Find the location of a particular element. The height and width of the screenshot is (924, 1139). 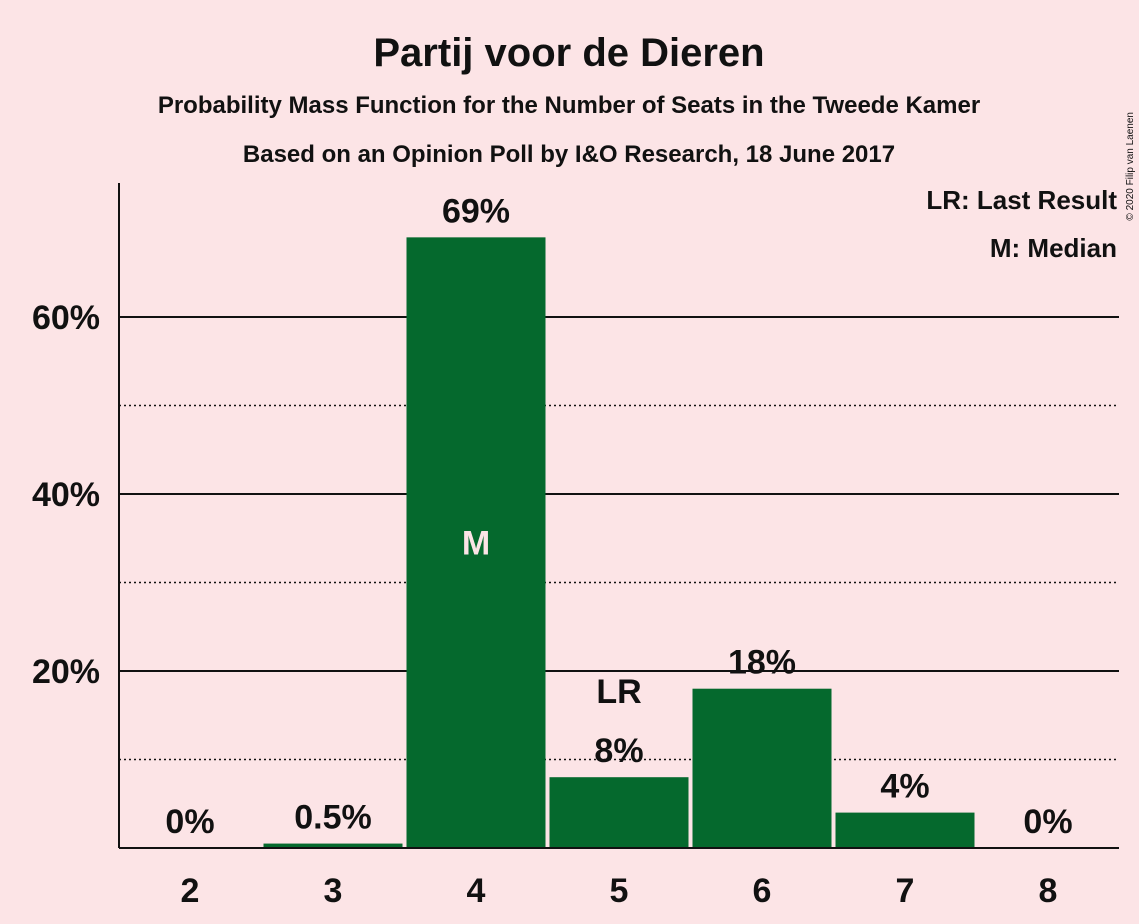

median-marker: M is located at coordinates (476, 544).